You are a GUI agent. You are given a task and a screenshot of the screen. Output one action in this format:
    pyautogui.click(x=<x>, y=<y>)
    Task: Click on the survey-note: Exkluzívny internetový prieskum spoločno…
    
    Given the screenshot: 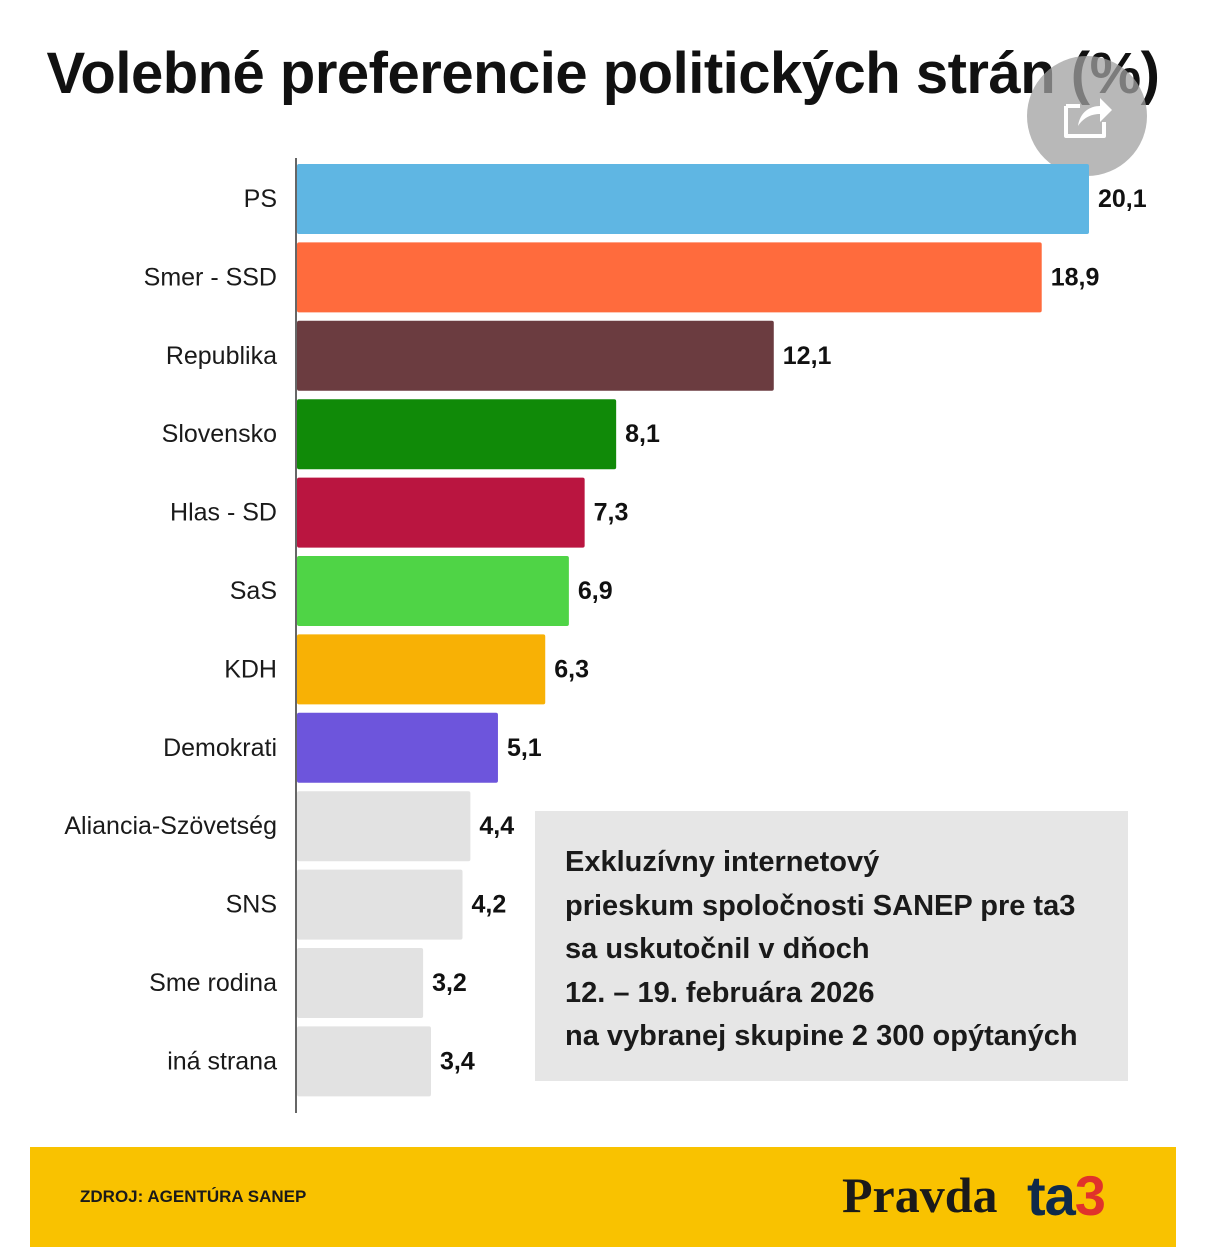 What is the action you would take?
    pyautogui.click(x=831, y=946)
    